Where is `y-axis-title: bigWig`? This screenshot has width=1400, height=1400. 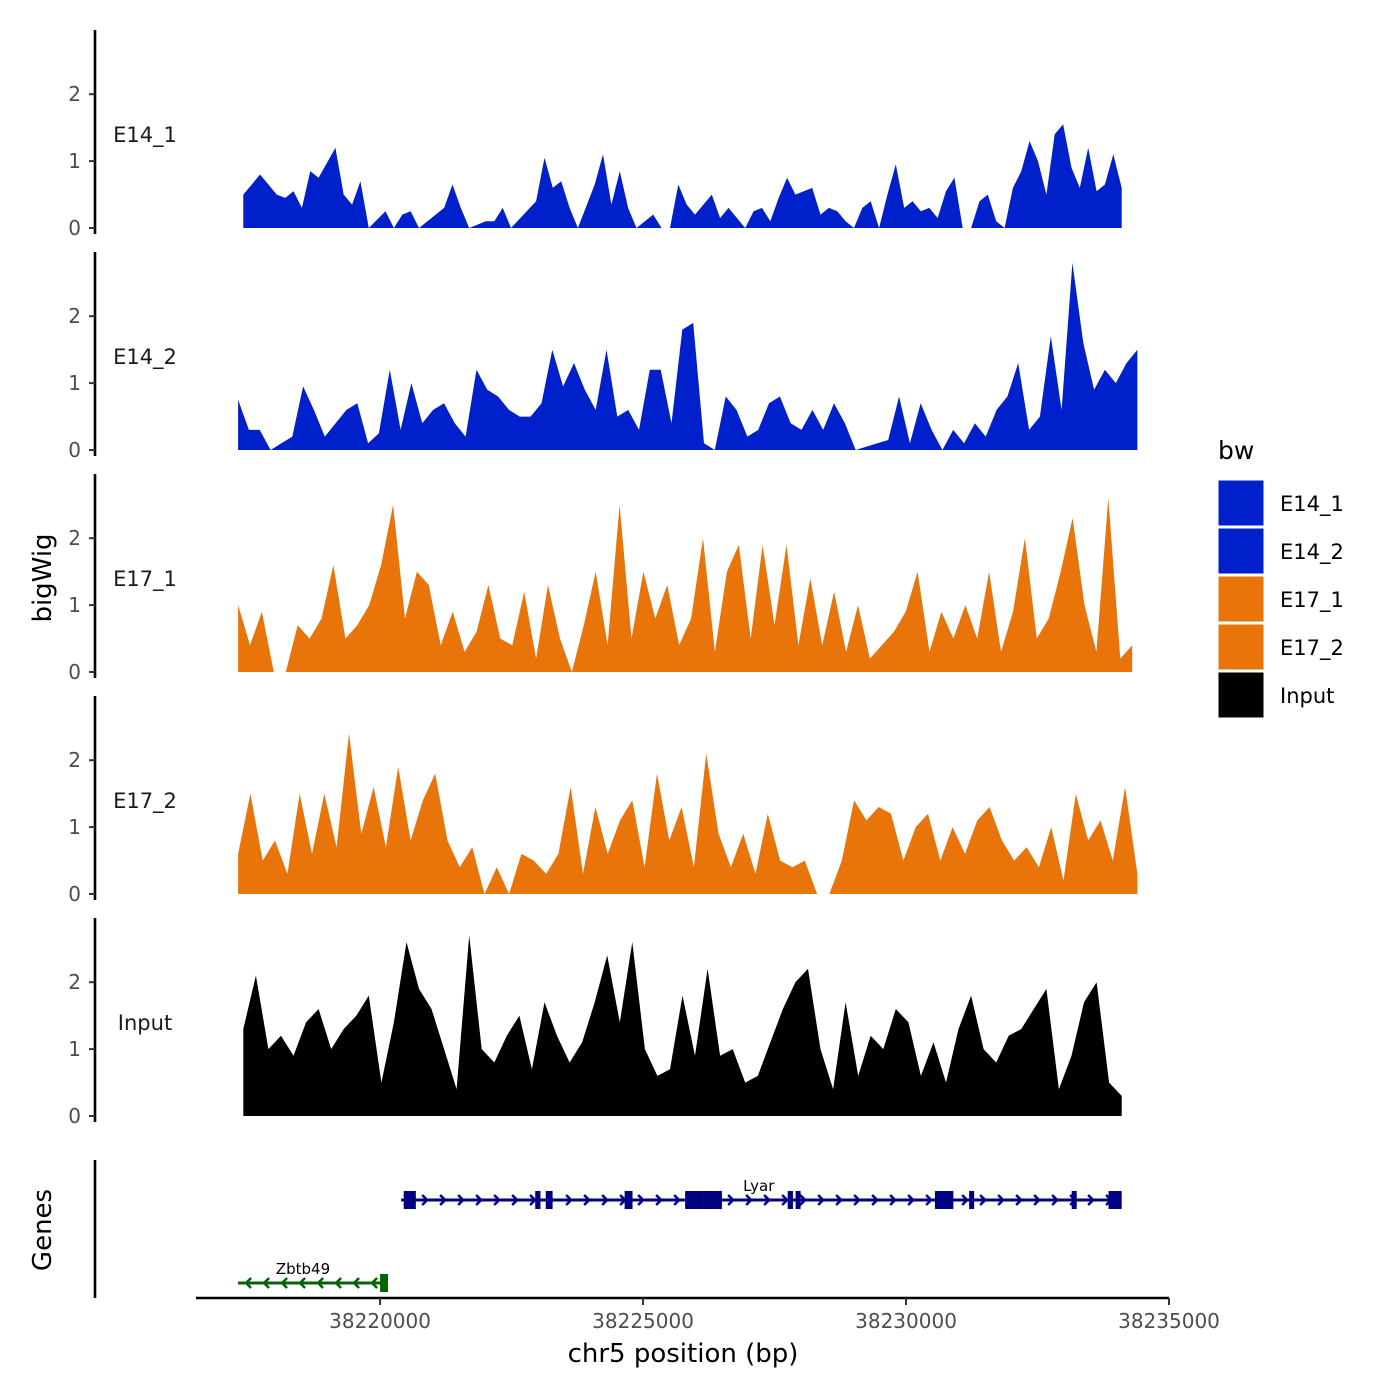
y-axis-title: bigWig is located at coordinates (43, 577).